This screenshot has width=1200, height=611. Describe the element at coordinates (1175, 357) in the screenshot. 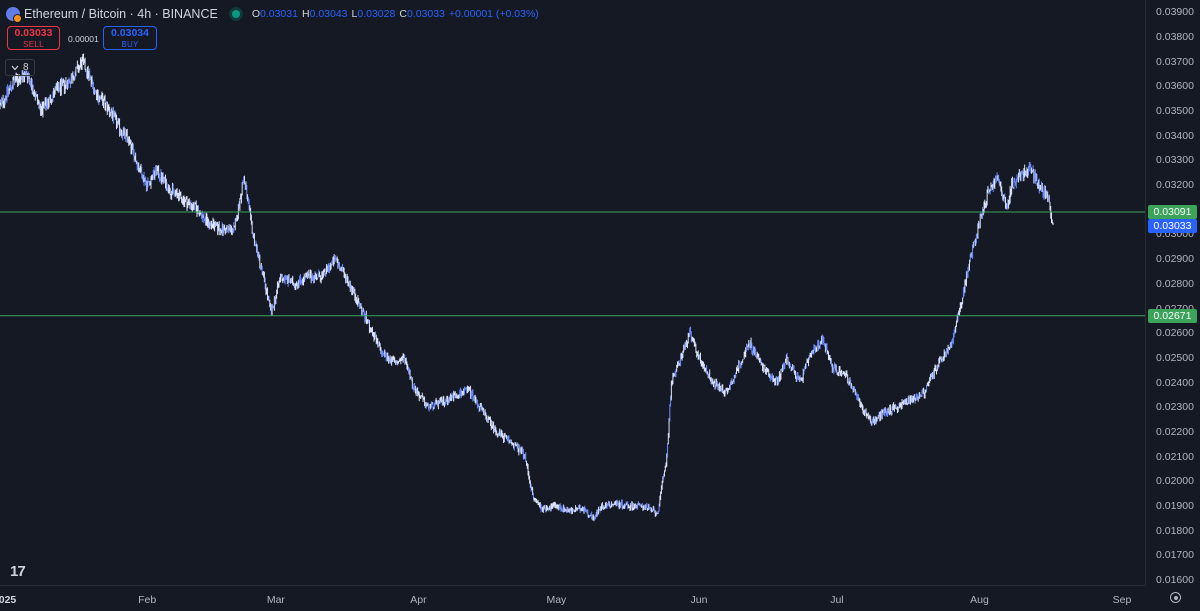

I see `price-tick-label: 0.02500` at that location.